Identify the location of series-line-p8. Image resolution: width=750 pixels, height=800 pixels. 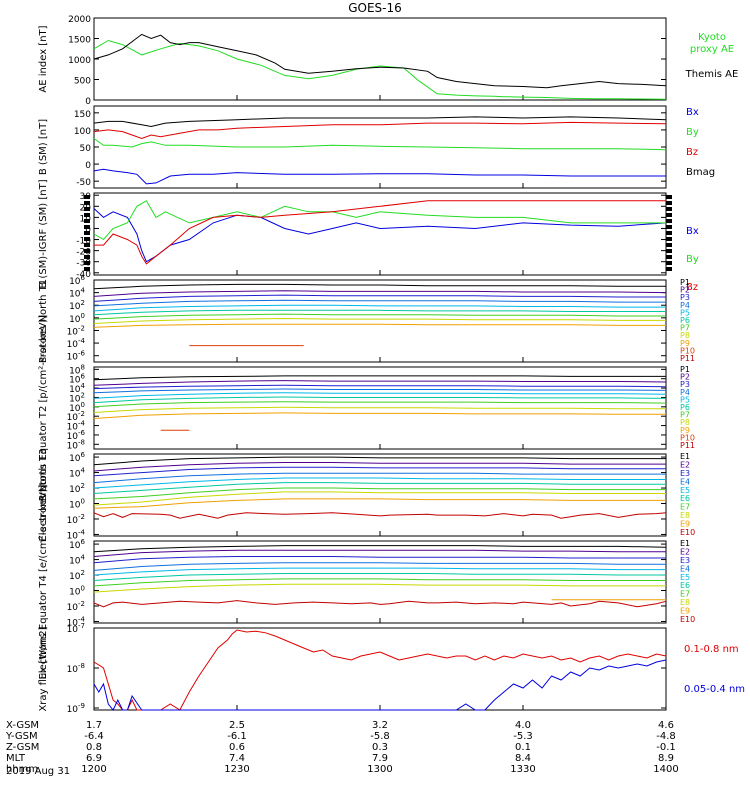
(379, 409).